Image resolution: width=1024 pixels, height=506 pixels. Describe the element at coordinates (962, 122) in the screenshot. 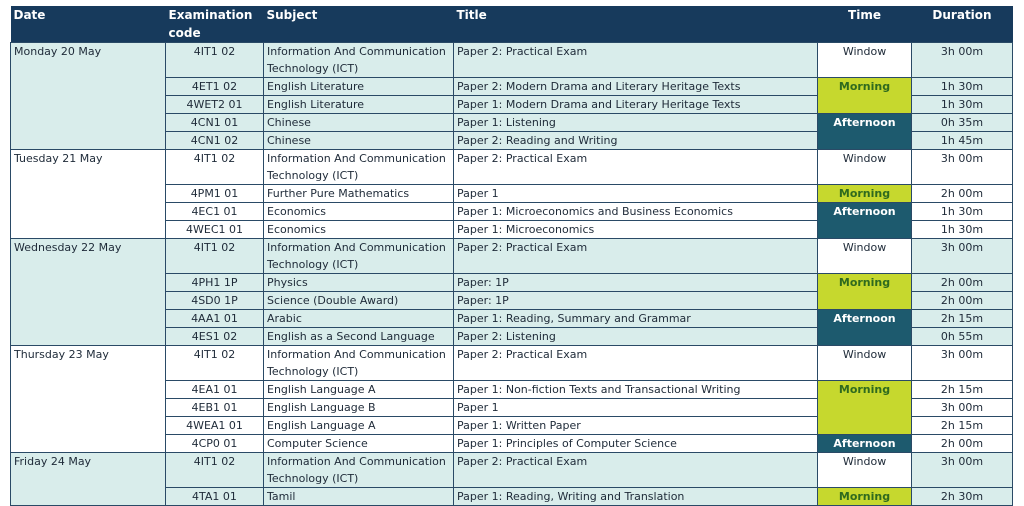

I see `duration-cell: 0h 35m` at that location.